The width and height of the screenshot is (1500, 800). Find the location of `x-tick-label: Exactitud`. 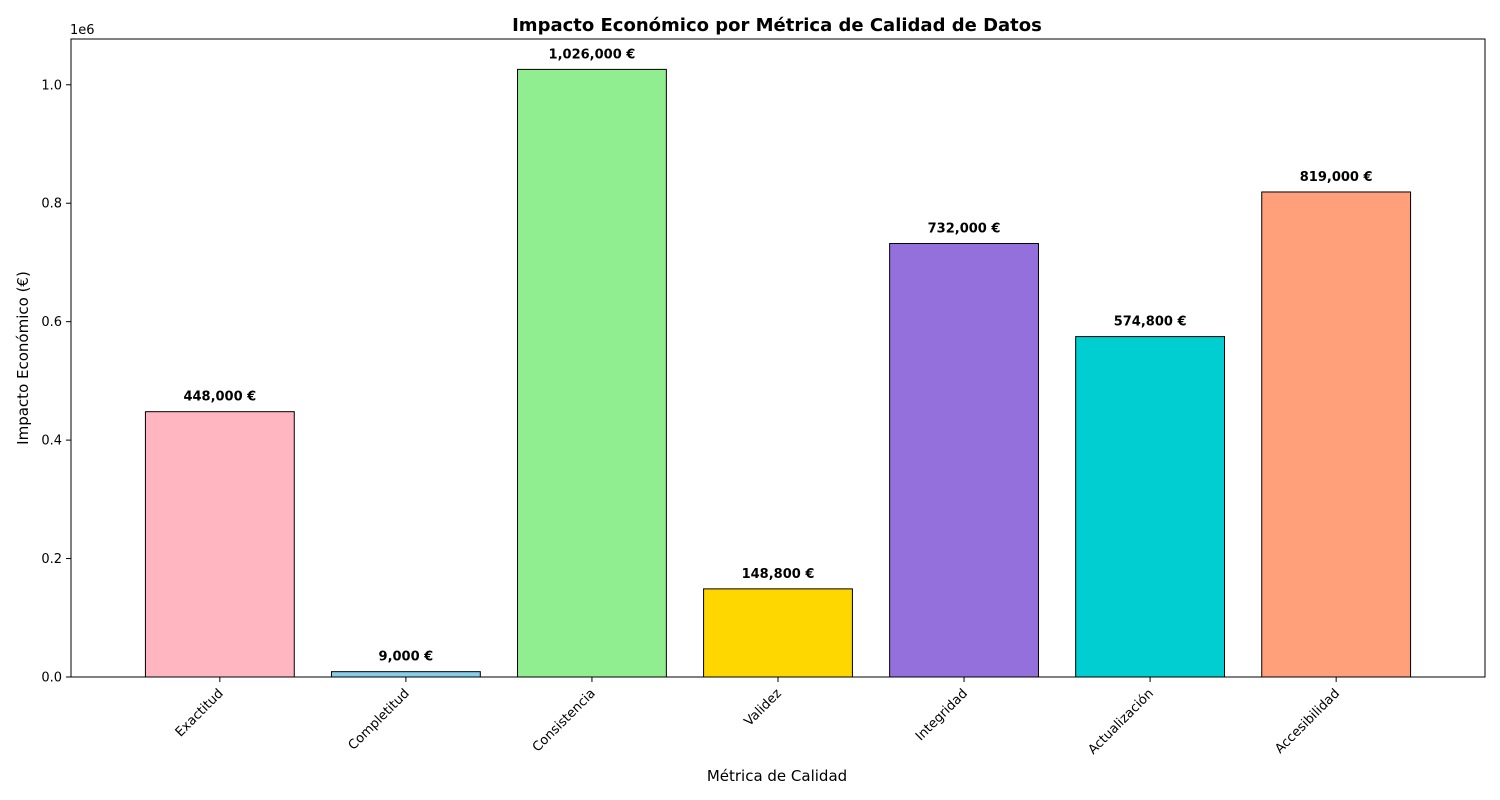

x-tick-label: Exactitud is located at coordinates (200, 713).